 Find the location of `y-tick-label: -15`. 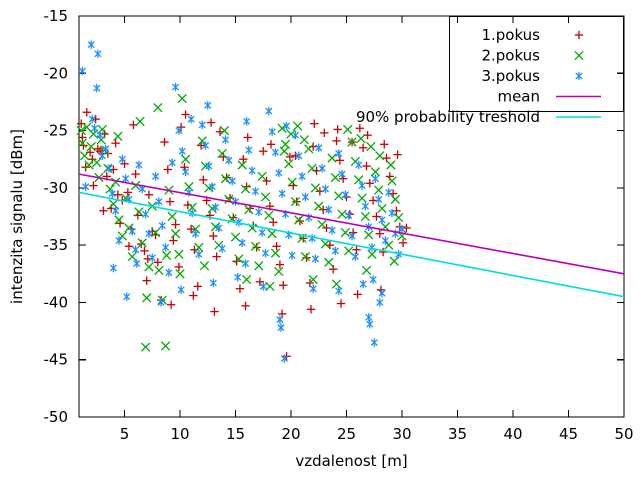

y-tick-label: -15 is located at coordinates (56, 16).